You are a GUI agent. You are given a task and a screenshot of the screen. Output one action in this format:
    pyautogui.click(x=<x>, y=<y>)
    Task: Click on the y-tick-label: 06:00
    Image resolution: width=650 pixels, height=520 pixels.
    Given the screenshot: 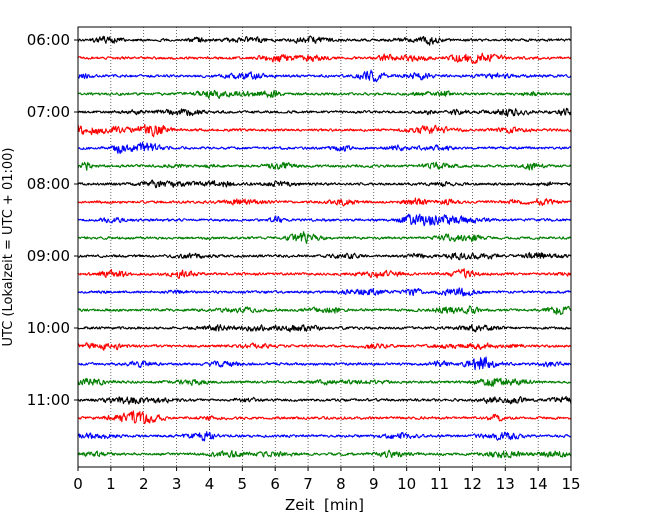 What is the action you would take?
    pyautogui.click(x=48, y=40)
    